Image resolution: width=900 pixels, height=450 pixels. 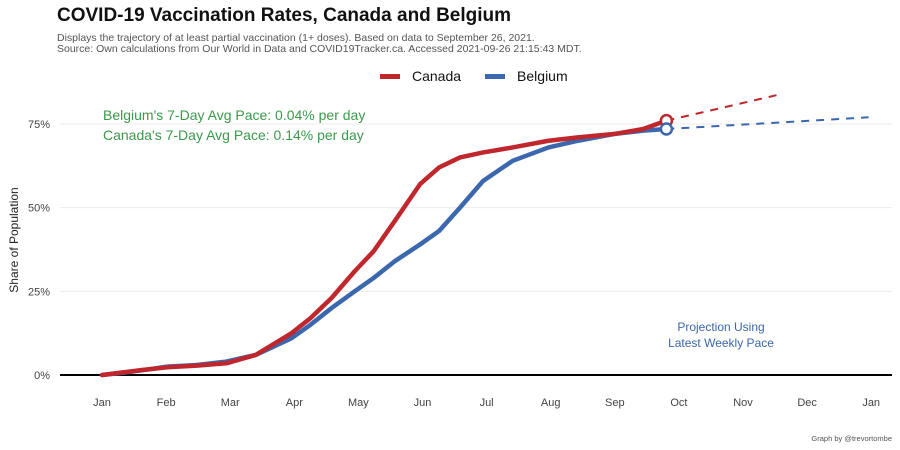 What do you see at coordinates (294, 403) in the screenshot?
I see `x-tick-label: Apr` at bounding box center [294, 403].